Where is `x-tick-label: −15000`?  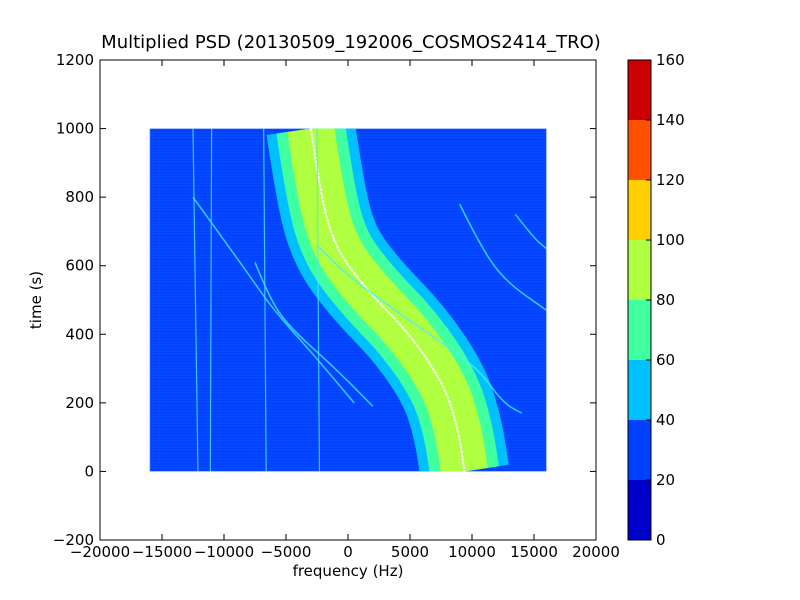 x-tick-label: −15000 is located at coordinates (162, 552).